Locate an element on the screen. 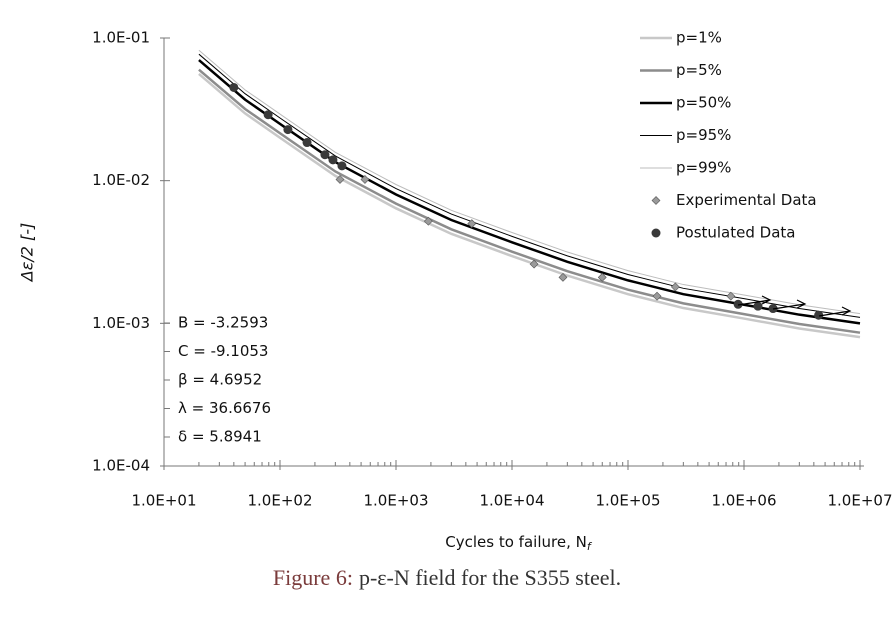 The image size is (894, 623). x-tick-label: 1.0E+03 is located at coordinates (396, 501).